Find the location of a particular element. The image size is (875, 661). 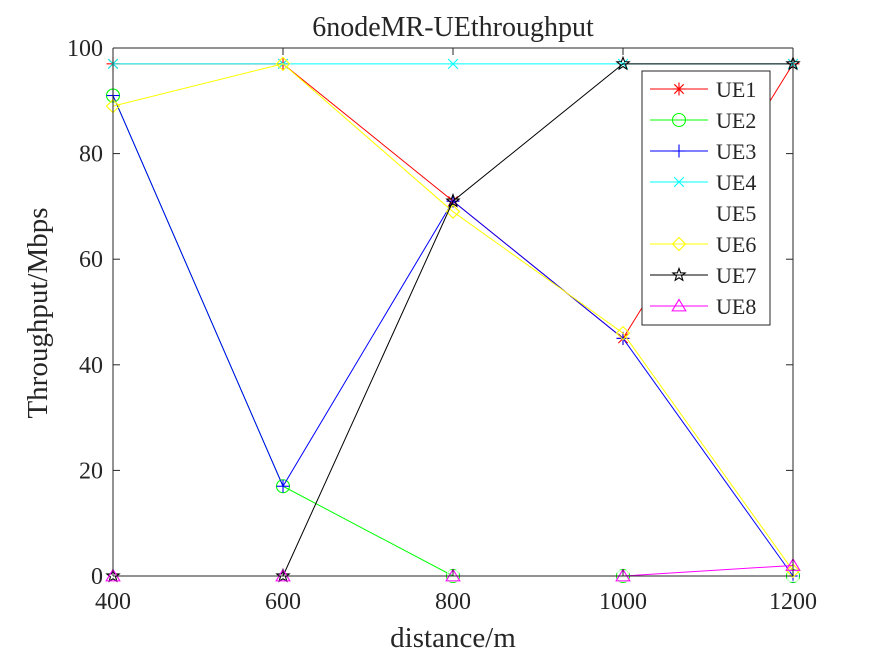

legend-marker-ue5 is located at coordinates (679, 213).